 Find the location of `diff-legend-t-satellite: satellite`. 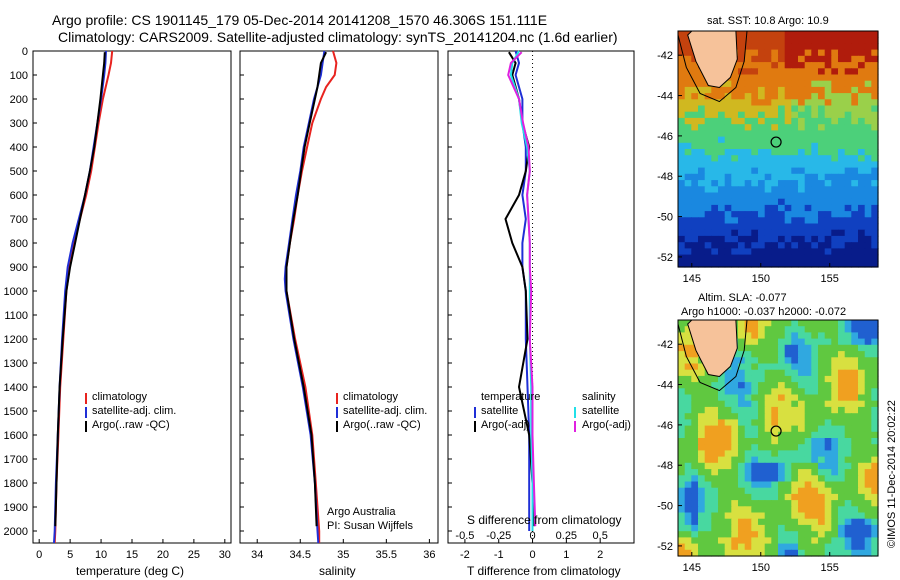

diff-legend-t-satellite: satellite is located at coordinates (500, 411).